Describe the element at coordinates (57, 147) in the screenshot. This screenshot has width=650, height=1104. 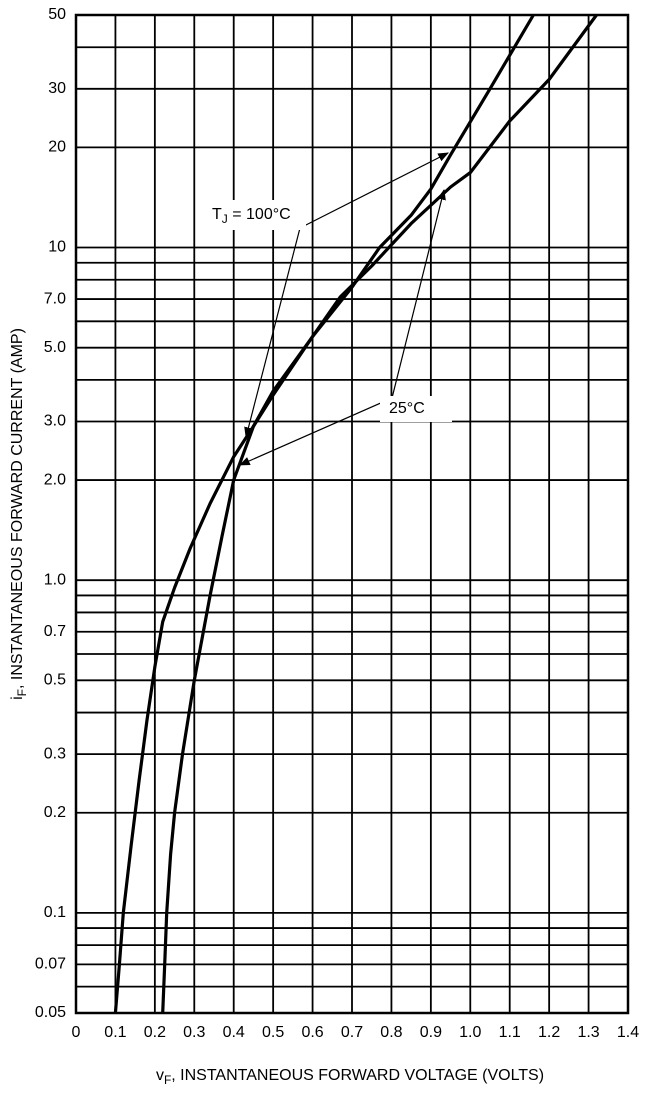
I see `y-tick-label: 20` at that location.